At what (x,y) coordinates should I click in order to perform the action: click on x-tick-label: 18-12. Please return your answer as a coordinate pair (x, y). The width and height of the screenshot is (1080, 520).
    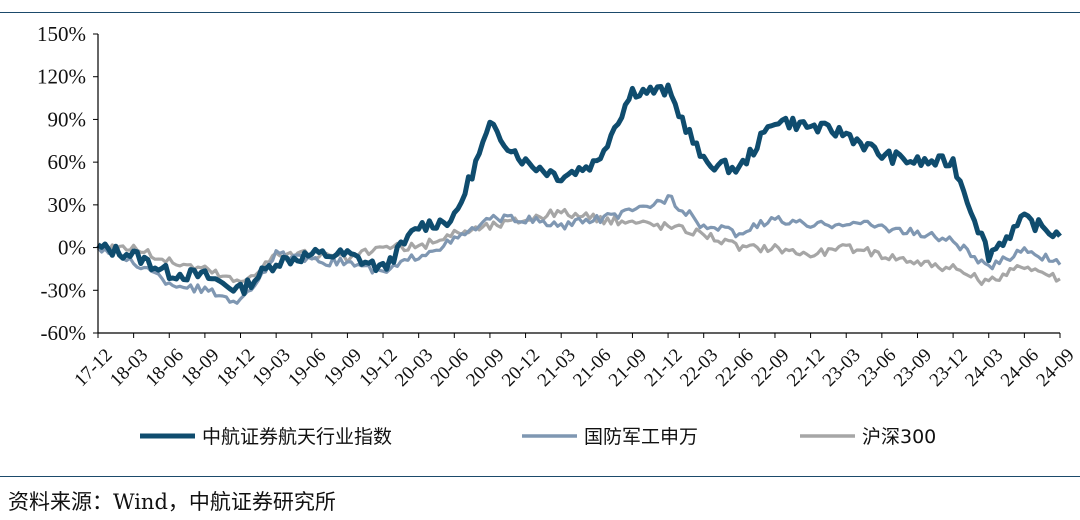
    Looking at the image, I should click on (236, 368).